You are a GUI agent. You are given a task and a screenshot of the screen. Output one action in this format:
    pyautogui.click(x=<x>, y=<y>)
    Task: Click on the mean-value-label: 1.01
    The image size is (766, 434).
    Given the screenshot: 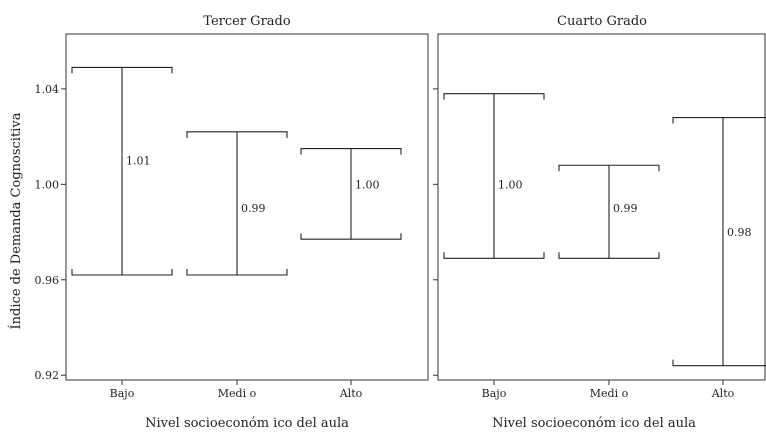 What is the action you would take?
    pyautogui.click(x=138, y=160)
    